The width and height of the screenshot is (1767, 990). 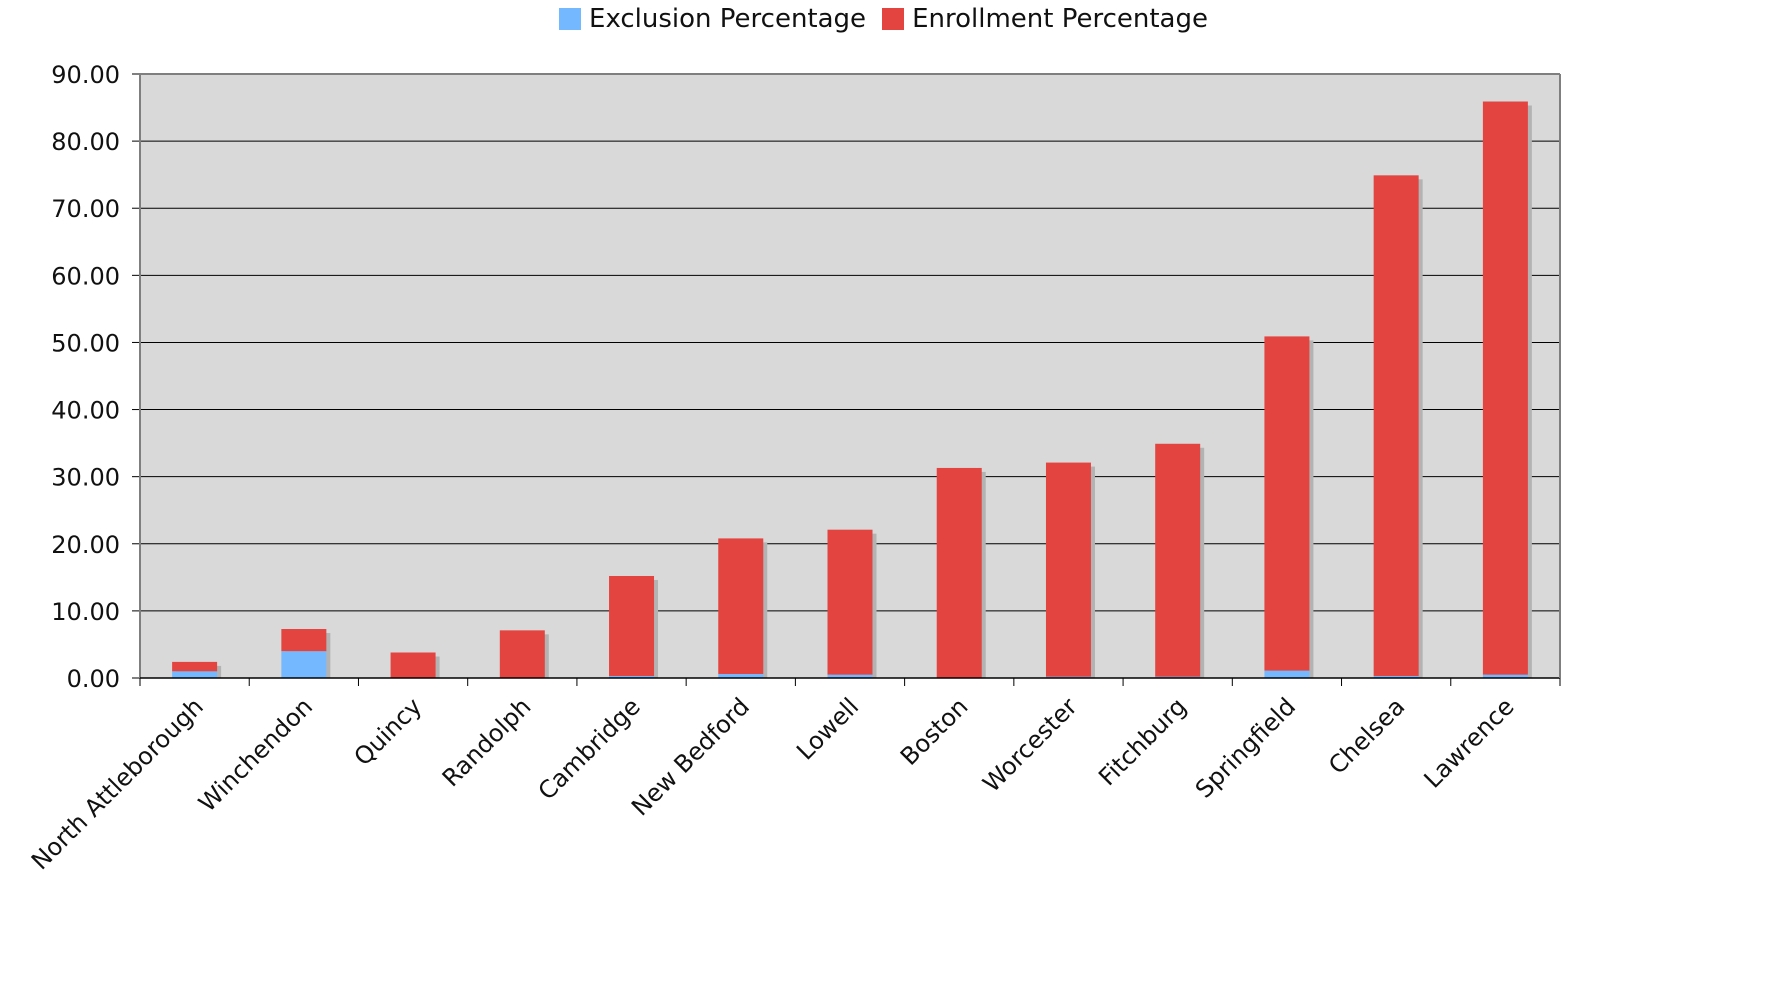 I want to click on x-tick-label: New Bedford, so click(x=690, y=756).